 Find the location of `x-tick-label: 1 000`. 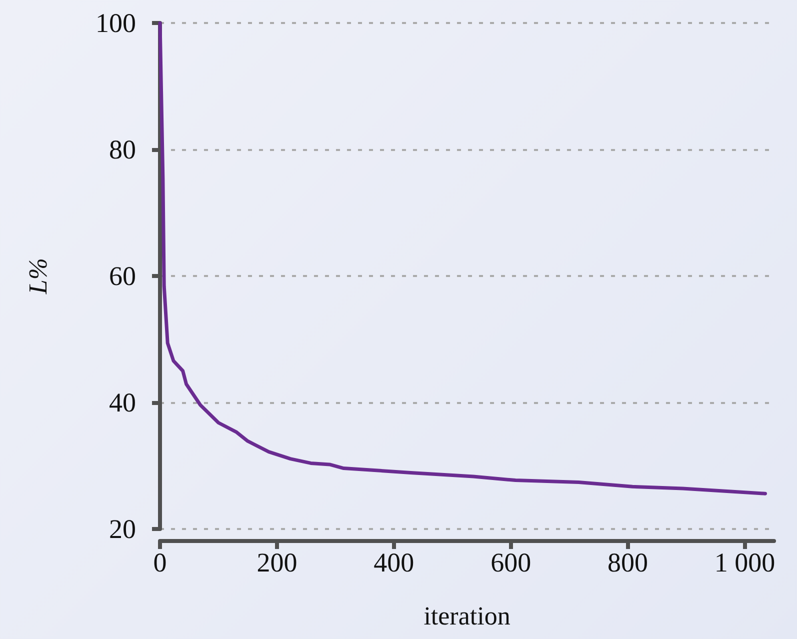

x-tick-label: 1 000 is located at coordinates (745, 563).